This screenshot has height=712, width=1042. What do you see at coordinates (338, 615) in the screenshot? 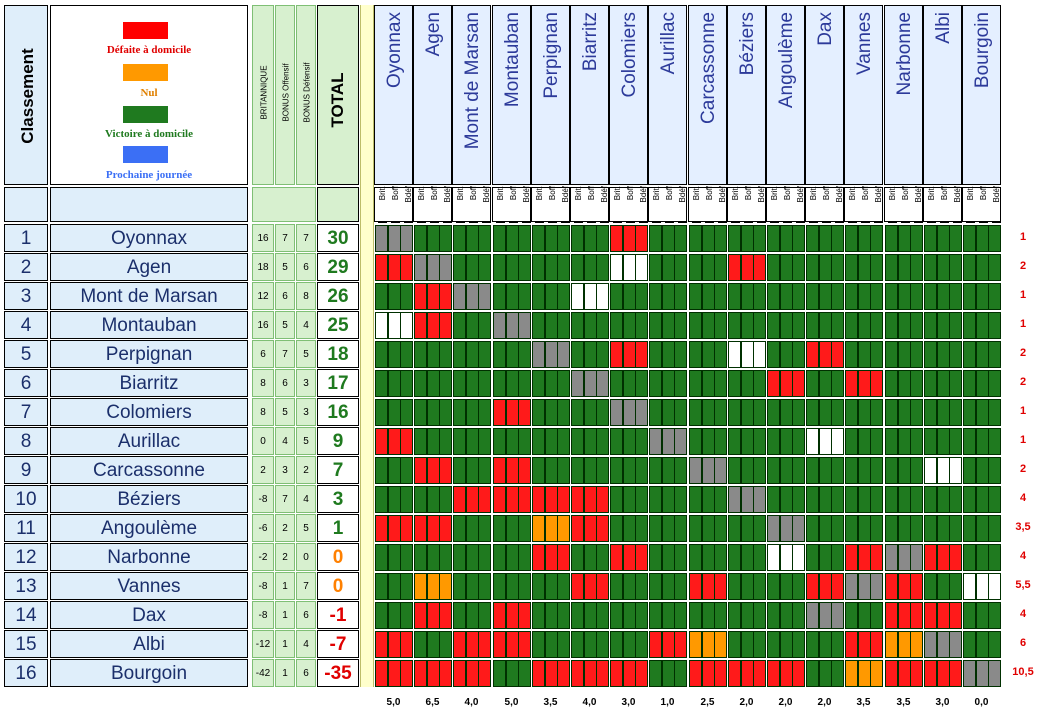
I see `total-cell: -1` at bounding box center [338, 615].